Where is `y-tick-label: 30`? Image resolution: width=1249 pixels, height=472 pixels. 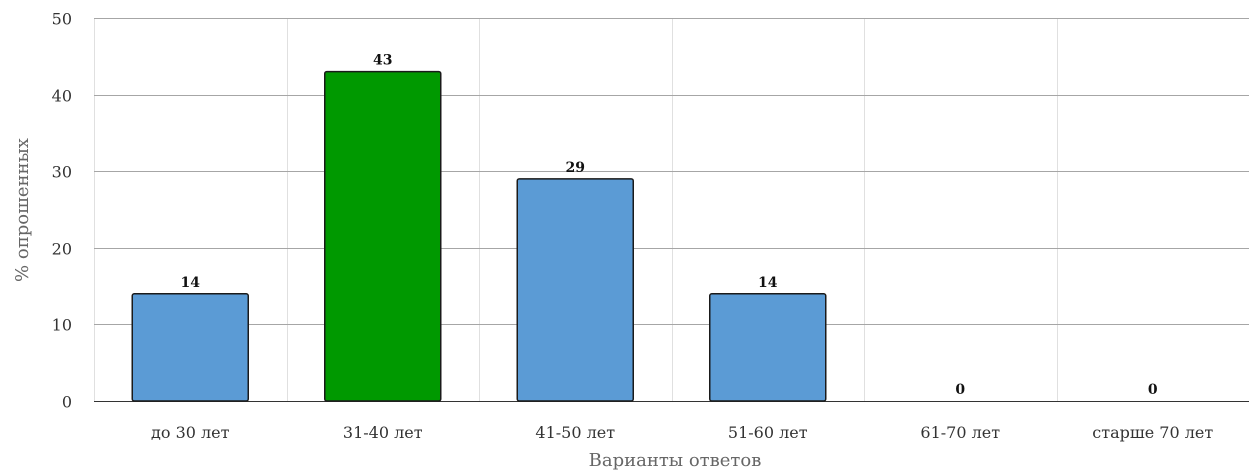 y-tick-label: 30 is located at coordinates (62, 172).